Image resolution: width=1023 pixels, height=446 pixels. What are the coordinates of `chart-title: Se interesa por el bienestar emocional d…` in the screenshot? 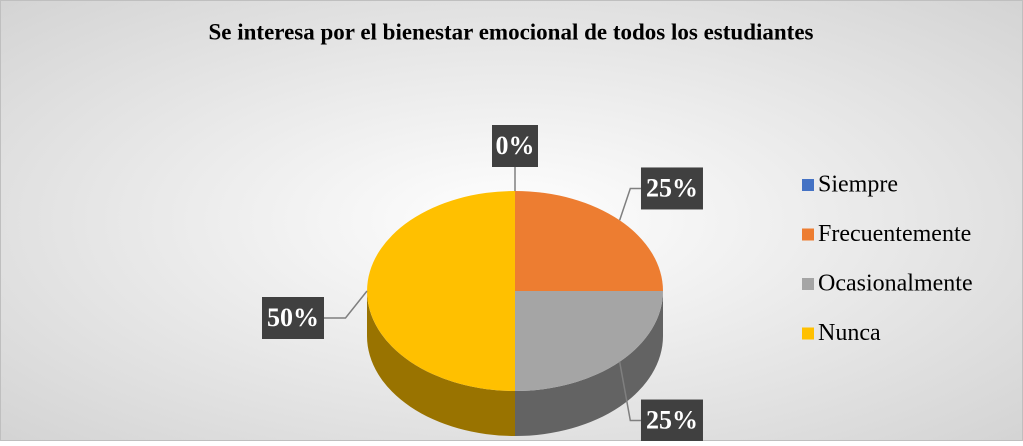 It's located at (510, 31).